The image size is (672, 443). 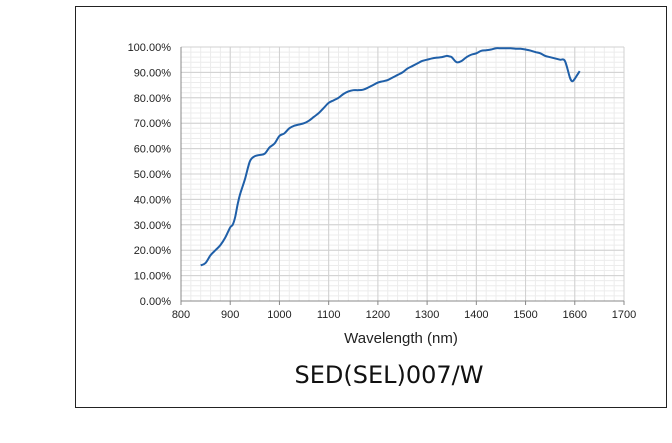 I want to click on y-tick-label: 90.00%, so click(x=153, y=73).